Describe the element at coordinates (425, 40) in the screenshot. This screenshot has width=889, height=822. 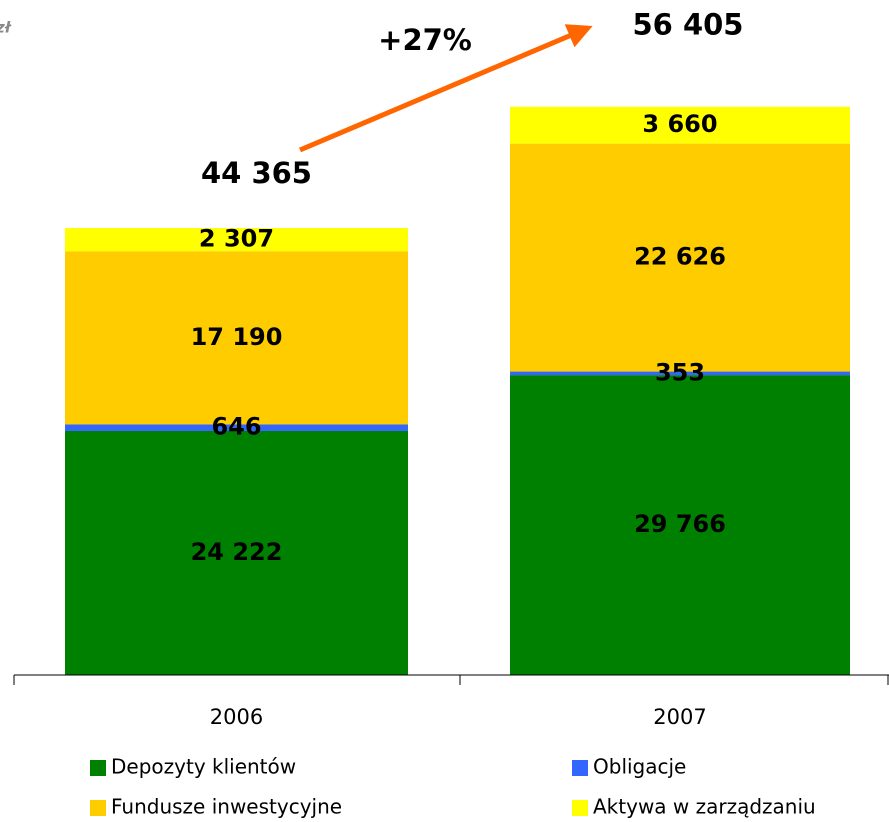
I see `growth-annotation: +27%` at that location.